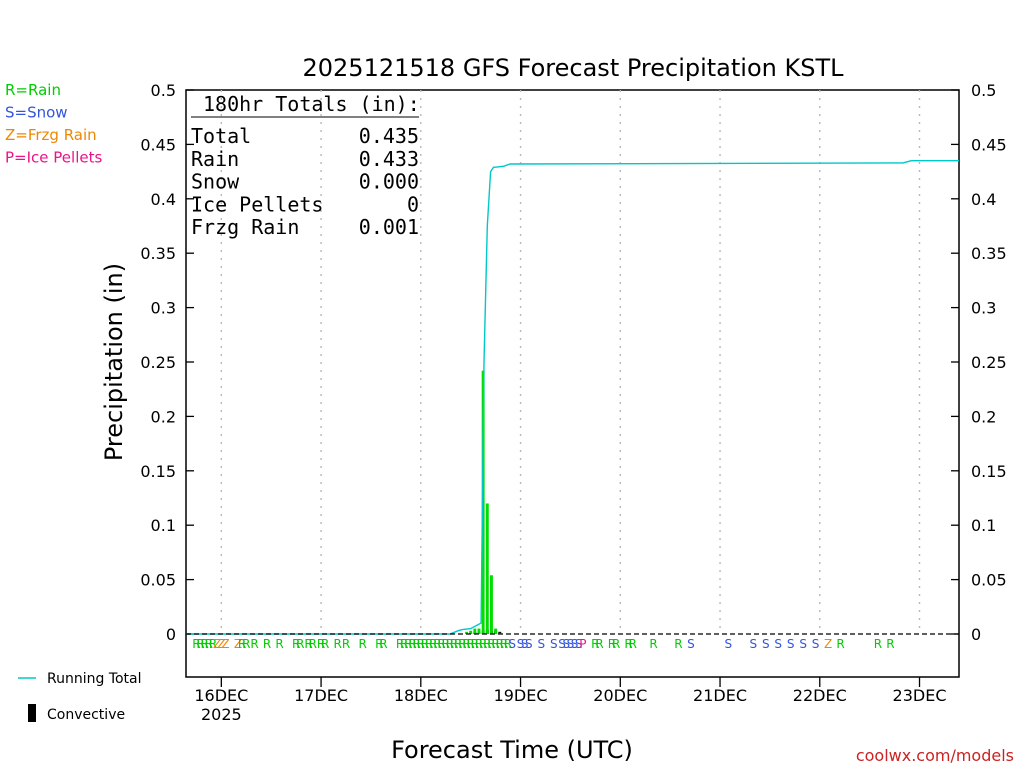  I want to click on running-total-legend-label: Running Total, so click(94, 679).